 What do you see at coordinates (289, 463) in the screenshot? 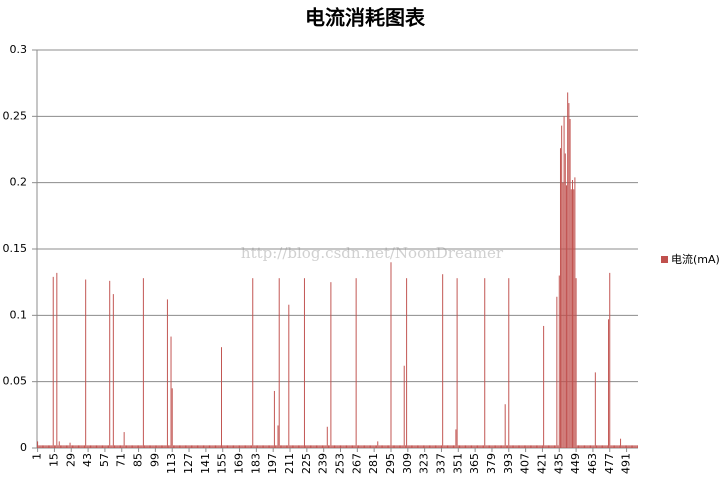
I see `x-tick-label: 211` at bounding box center [289, 463].